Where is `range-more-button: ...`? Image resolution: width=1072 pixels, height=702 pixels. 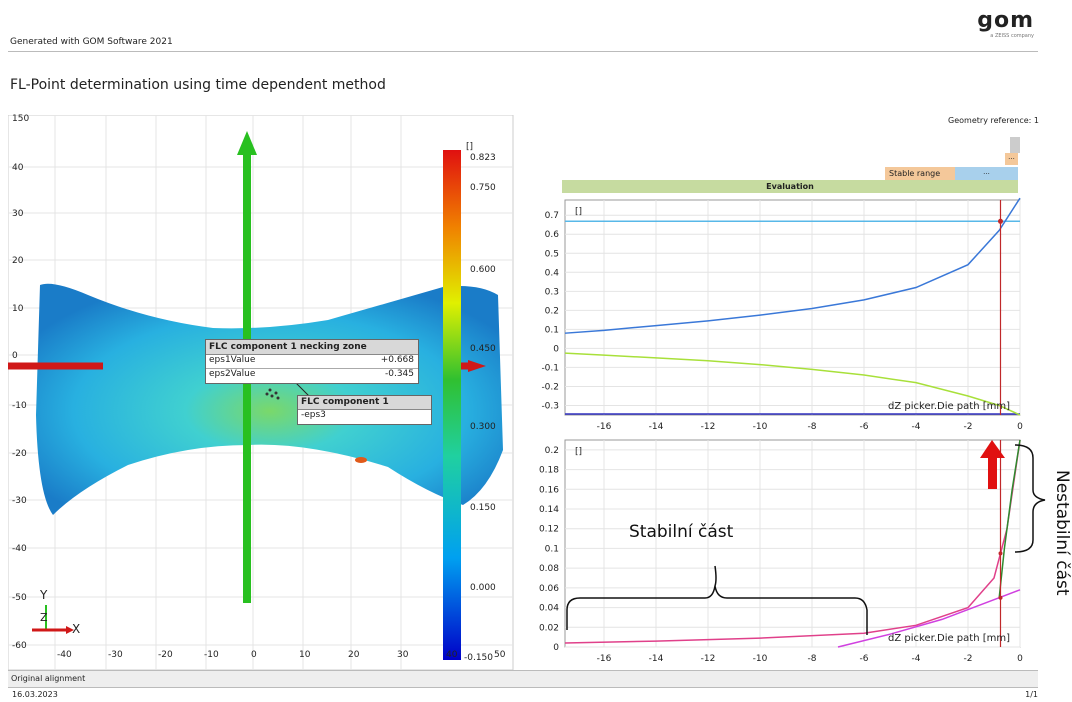 range-more-button: ... is located at coordinates (1011, 159).